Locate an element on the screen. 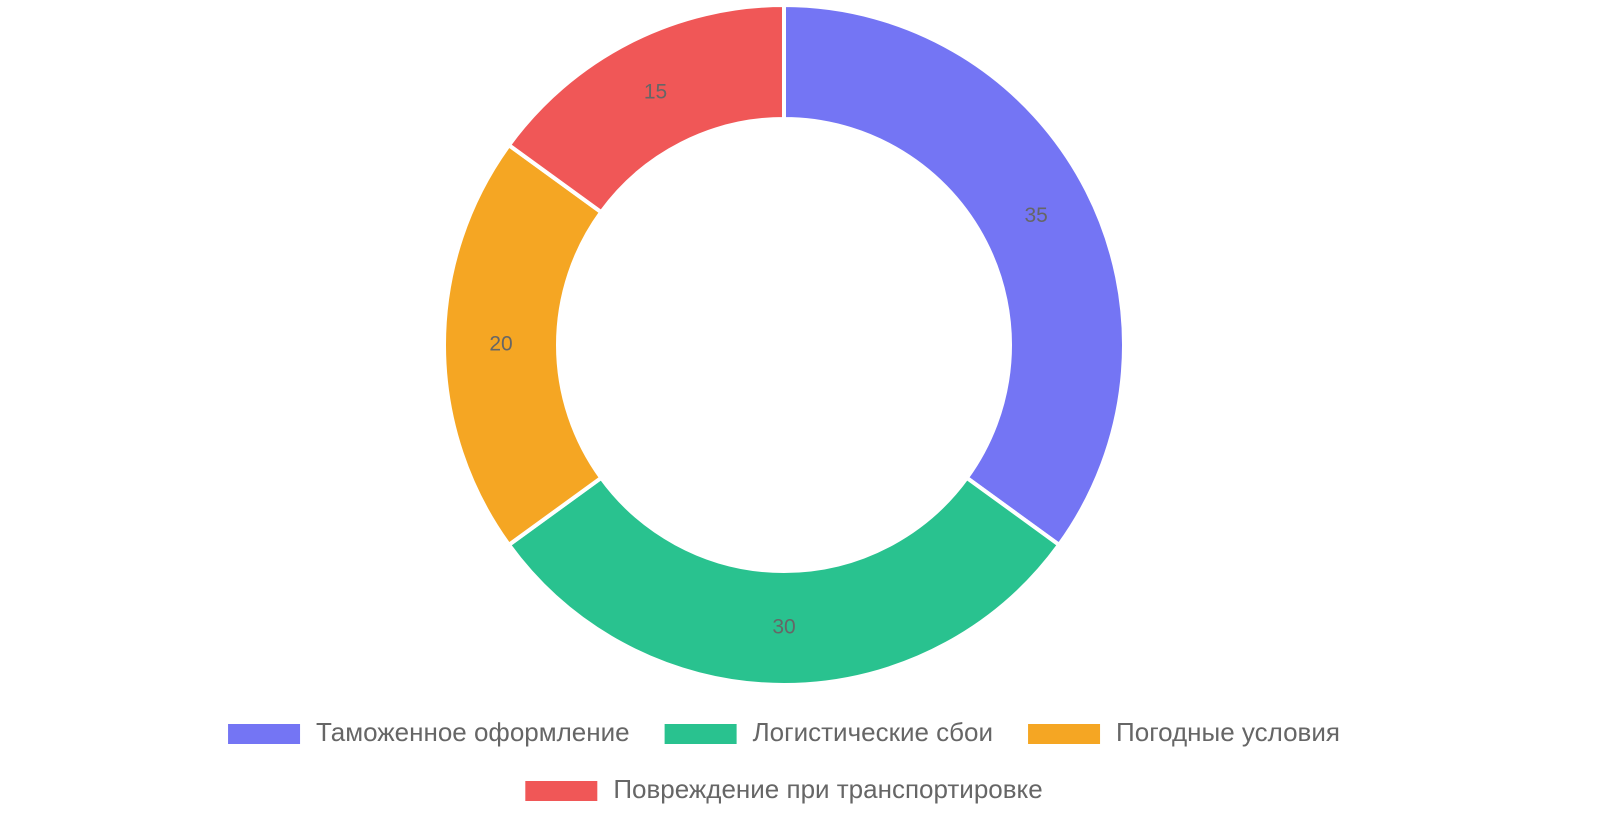  data-label: 15 is located at coordinates (655, 91).